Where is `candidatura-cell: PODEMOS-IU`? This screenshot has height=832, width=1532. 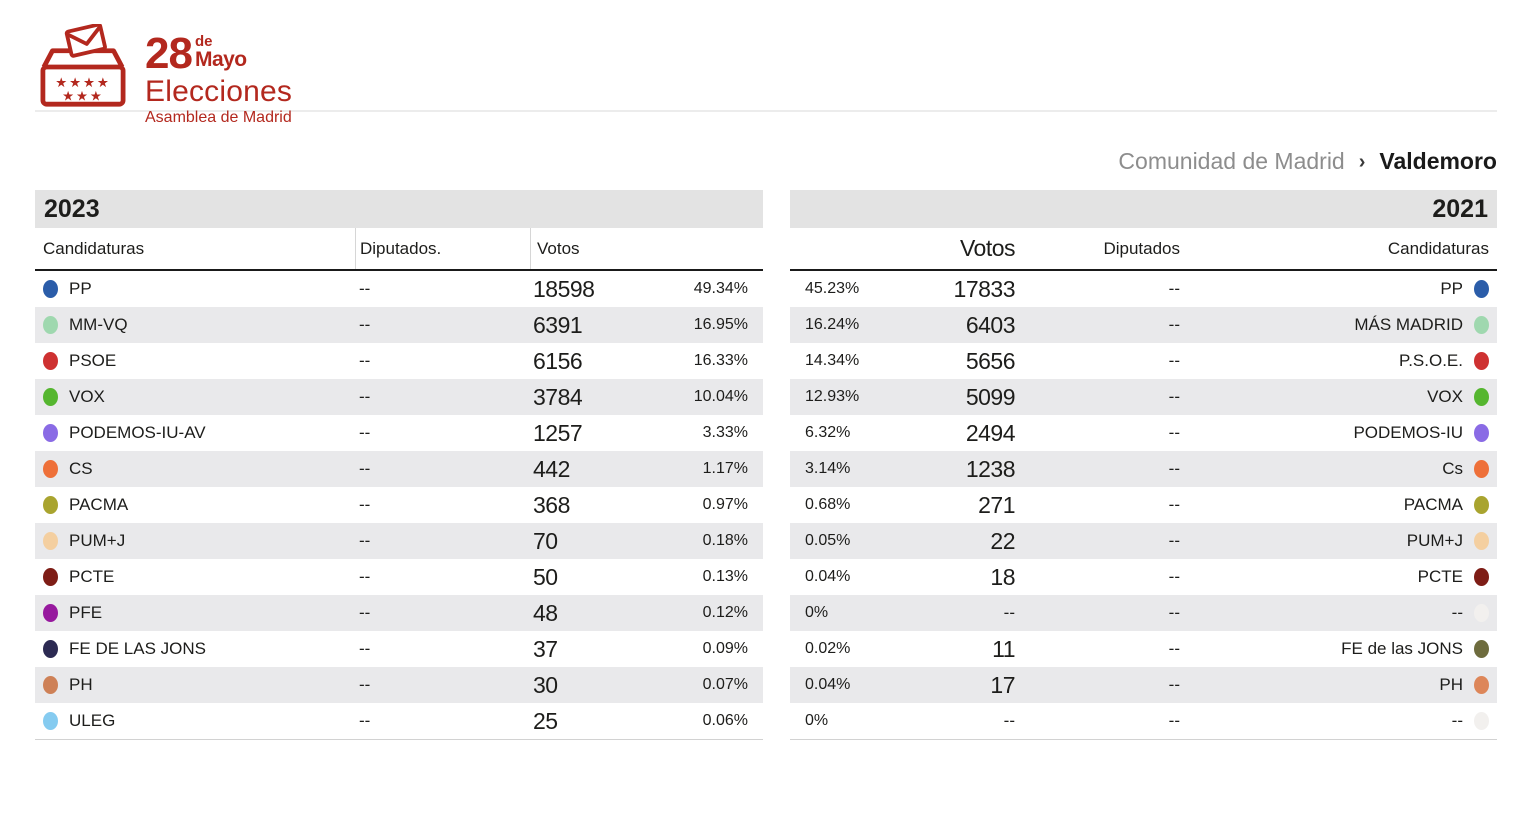
candidatura-cell: PODEMOS-IU is located at coordinates (1338, 433).